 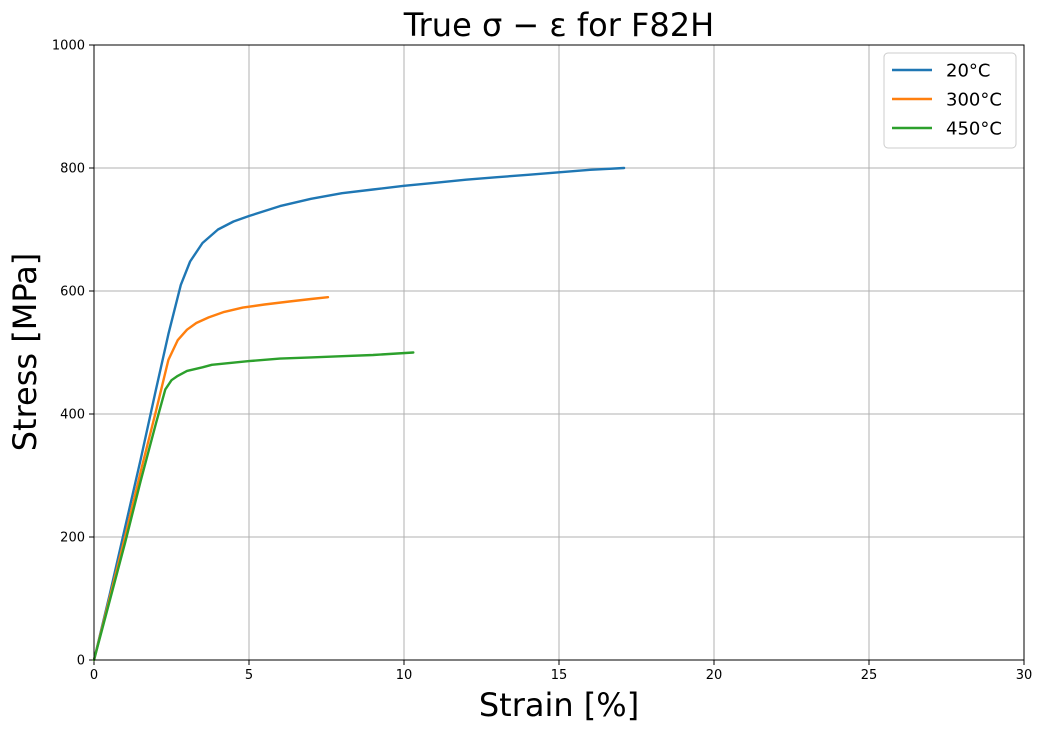 I want to click on y-tick-label: 200, so click(x=72, y=538).